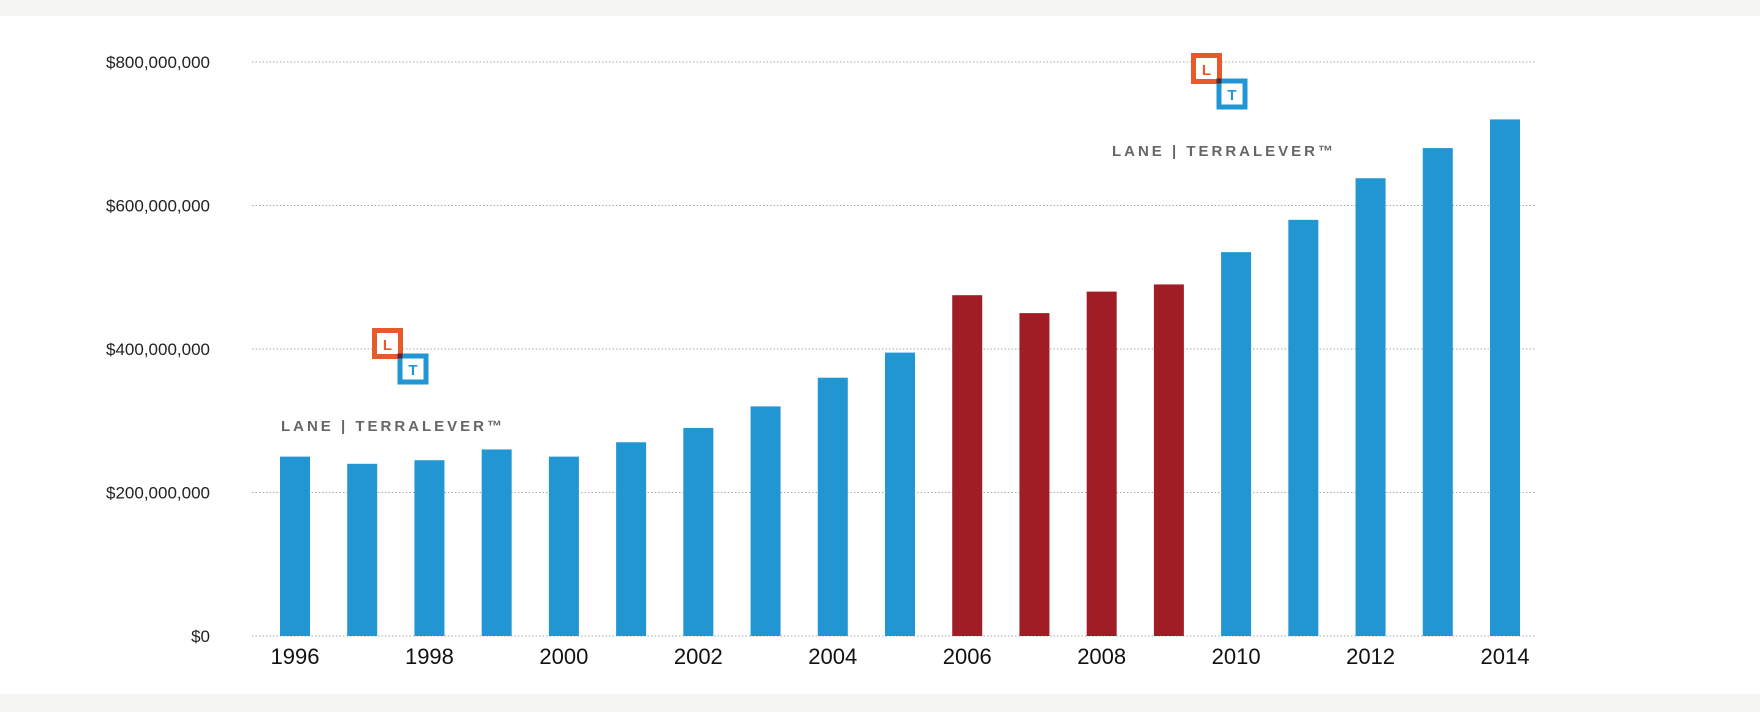 Image resolution: width=1760 pixels, height=712 pixels. Describe the element at coordinates (832, 506) in the screenshot. I see `bar-2004` at that location.